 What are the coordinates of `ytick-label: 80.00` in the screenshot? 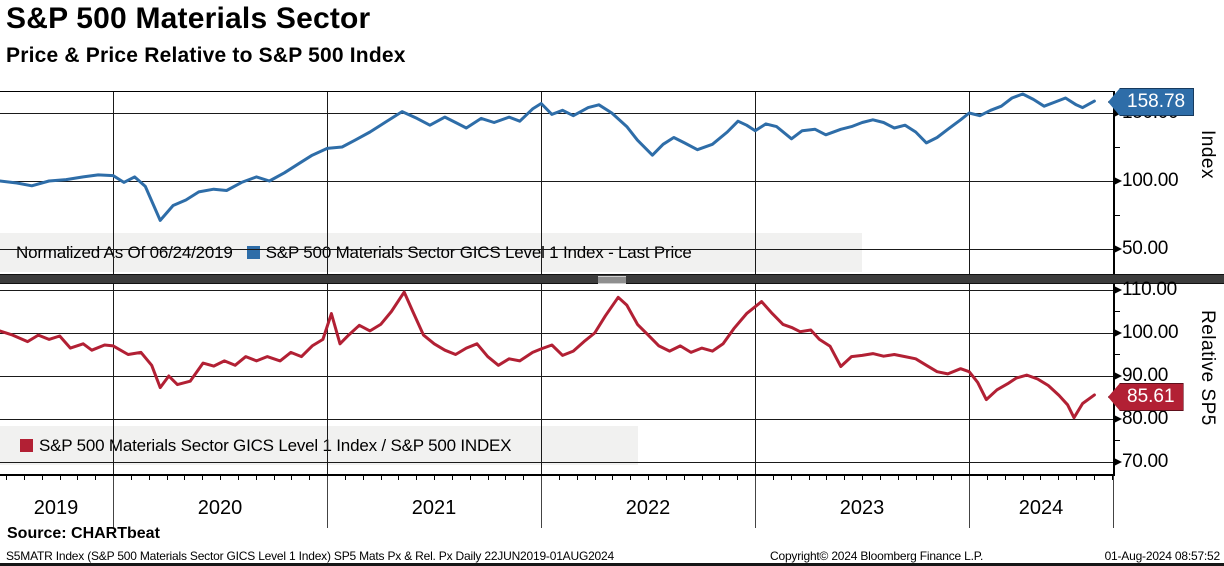 It's located at (1145, 418).